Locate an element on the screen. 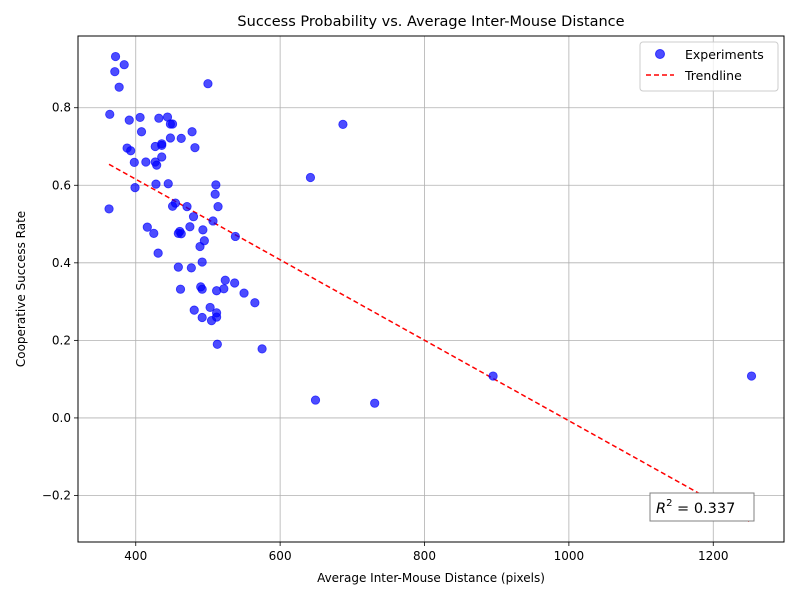 This screenshot has width=800, height=600. x-tick-label: 1000 is located at coordinates (569, 556).